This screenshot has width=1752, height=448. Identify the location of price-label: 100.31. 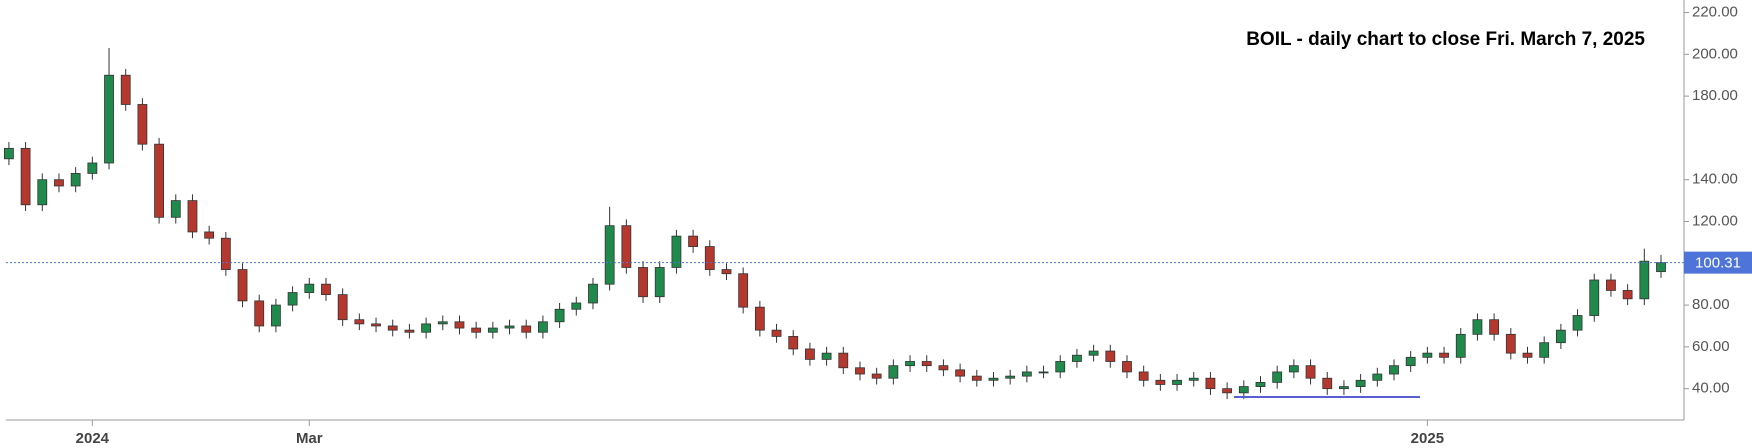
(1718, 263).